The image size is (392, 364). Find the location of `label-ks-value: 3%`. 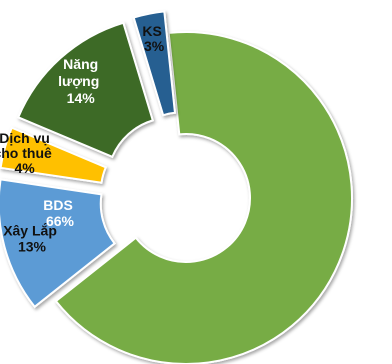

label-ks-value: 3% is located at coordinates (154, 46).